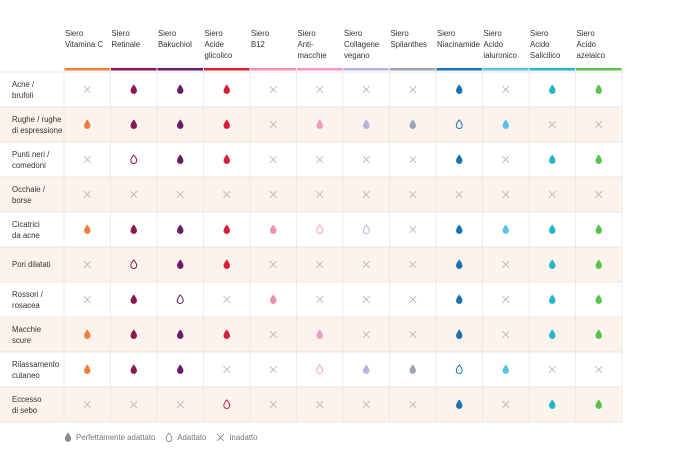 The width and height of the screenshot is (674, 471). Describe the element at coordinates (305, 44) in the screenshot. I see `column-header-label: Anti-` at that location.